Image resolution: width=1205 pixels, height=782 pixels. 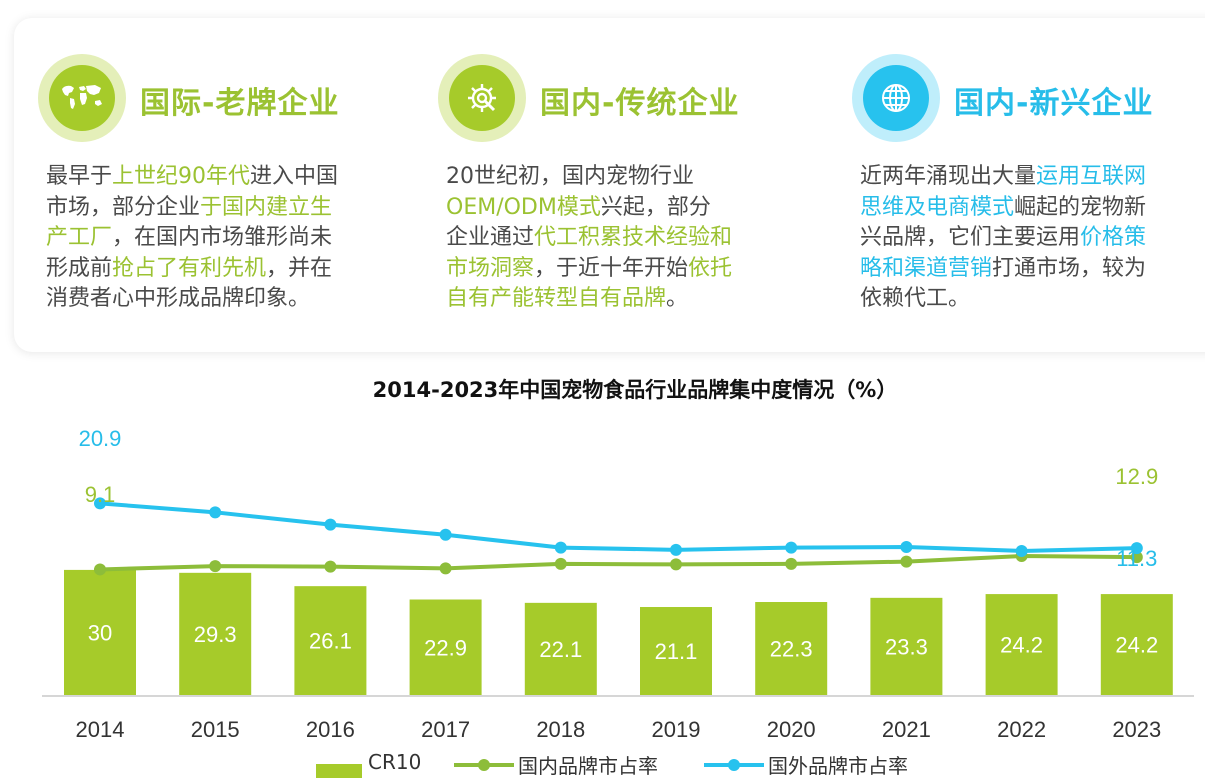 I want to click on body-line: 形成前抢占了有利先机，并在, so click(x=192, y=269).